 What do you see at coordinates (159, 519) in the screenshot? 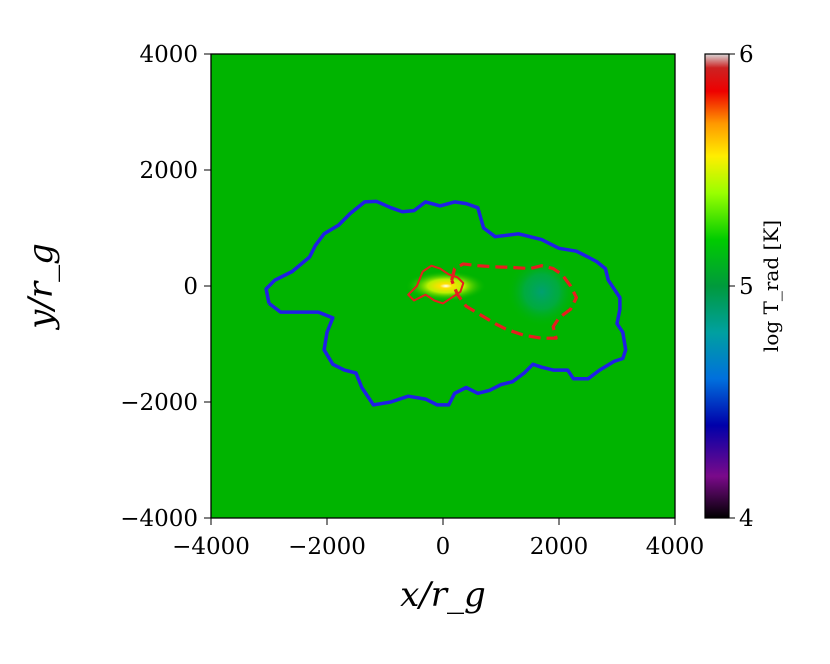
I see `y-tick-label: −4000` at bounding box center [159, 519].